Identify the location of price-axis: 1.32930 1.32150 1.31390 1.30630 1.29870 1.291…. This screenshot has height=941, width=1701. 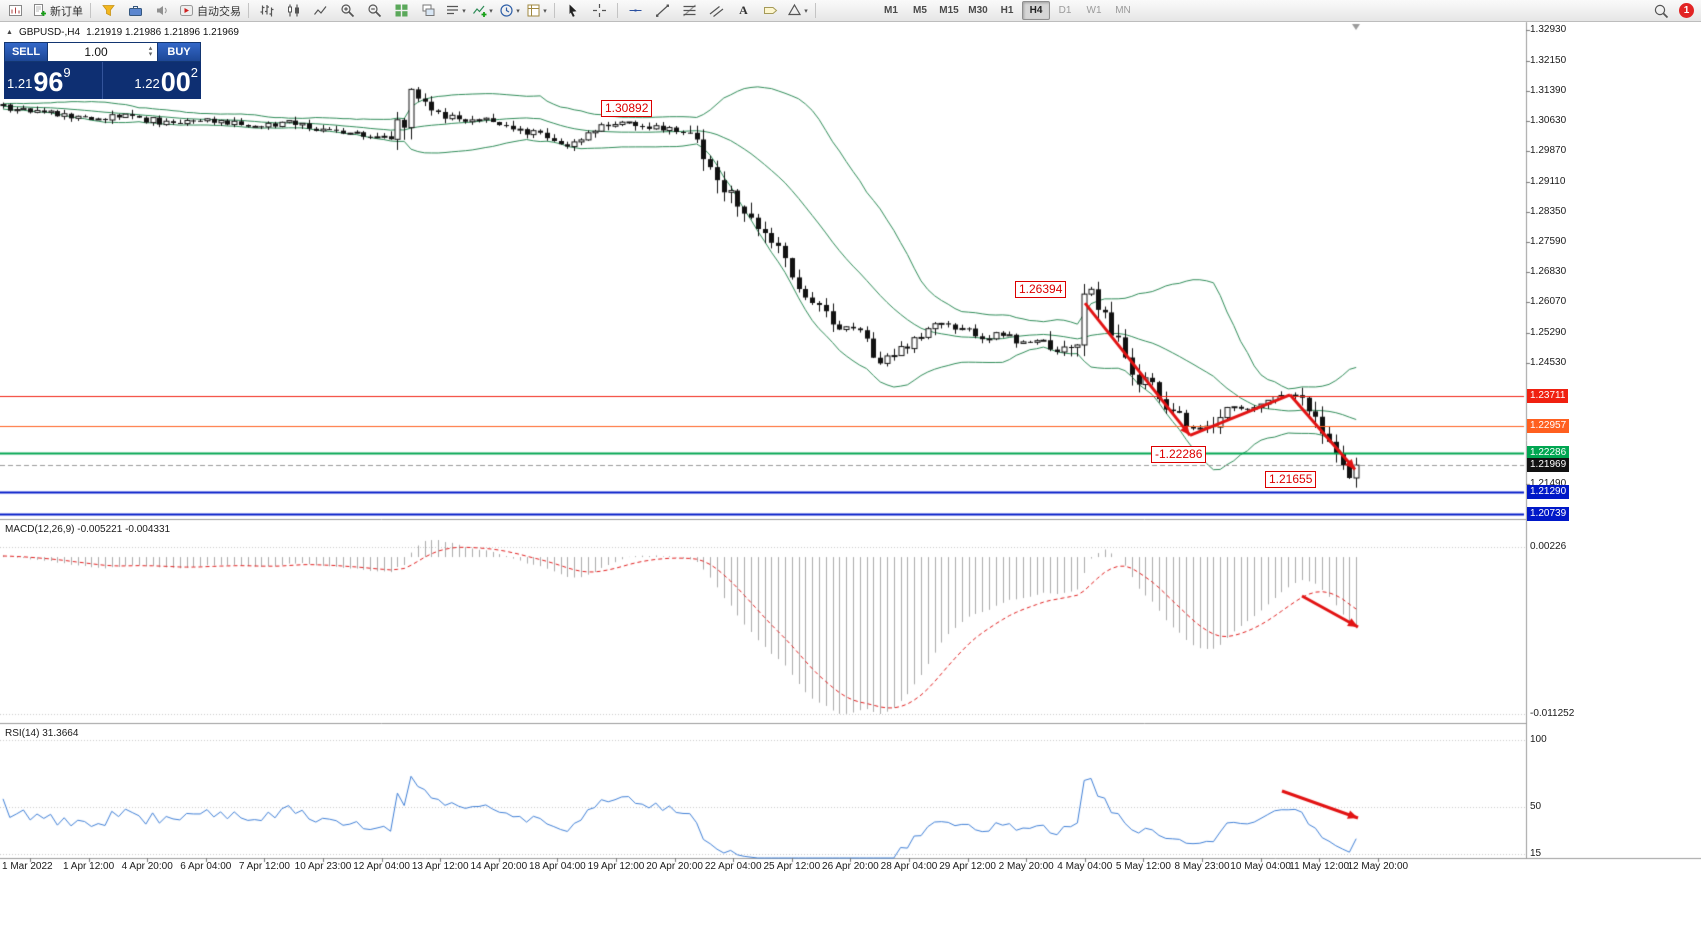
(1613, 440).